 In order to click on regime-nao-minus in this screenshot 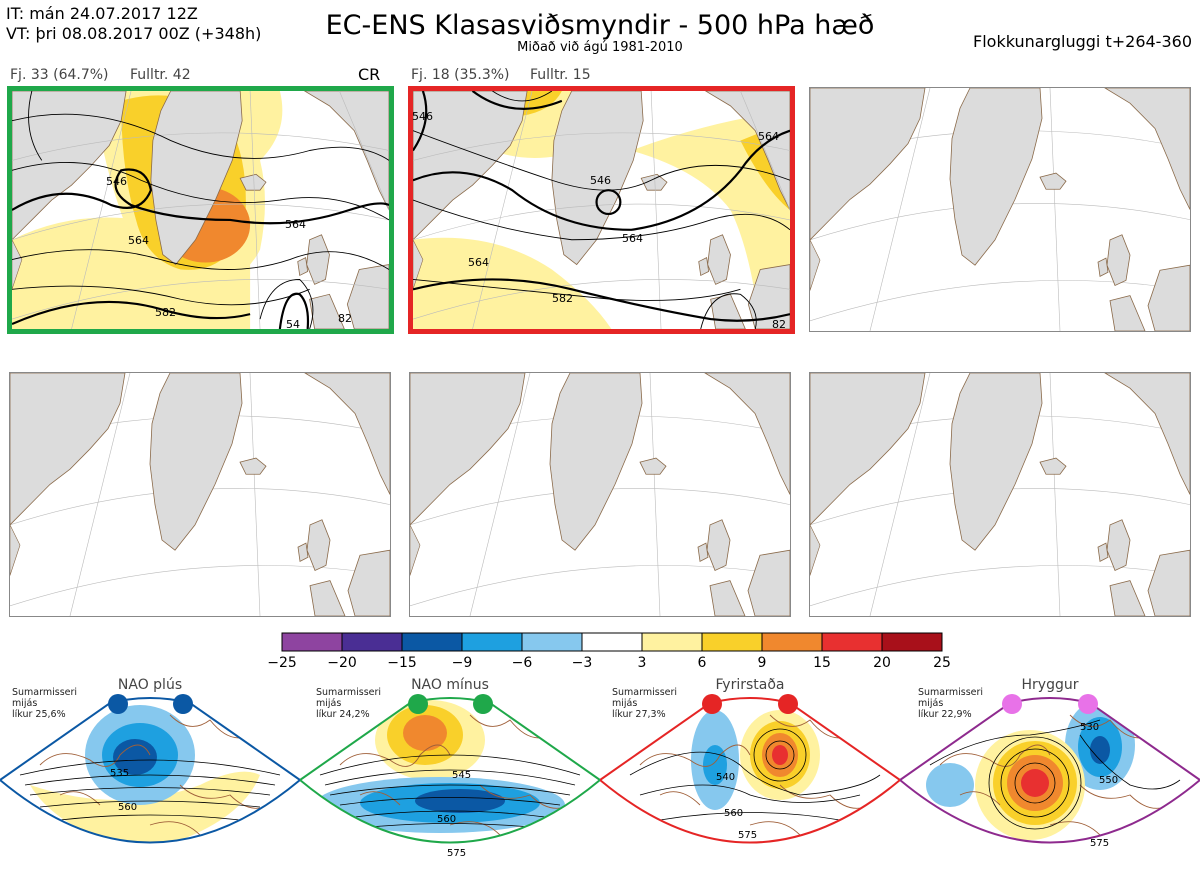, I will do `click(450, 773)`.